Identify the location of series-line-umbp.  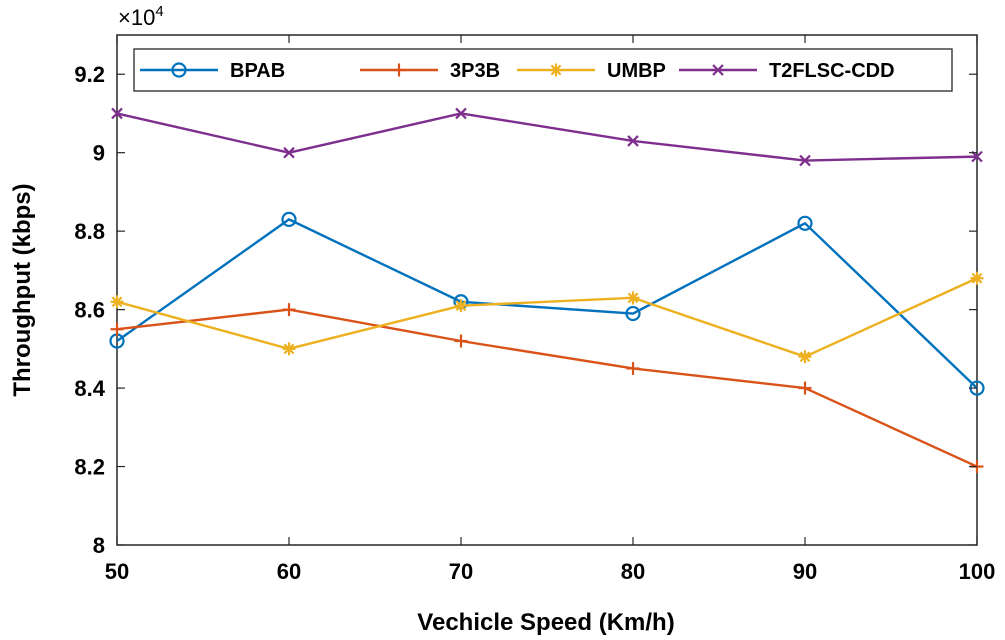
(547, 317).